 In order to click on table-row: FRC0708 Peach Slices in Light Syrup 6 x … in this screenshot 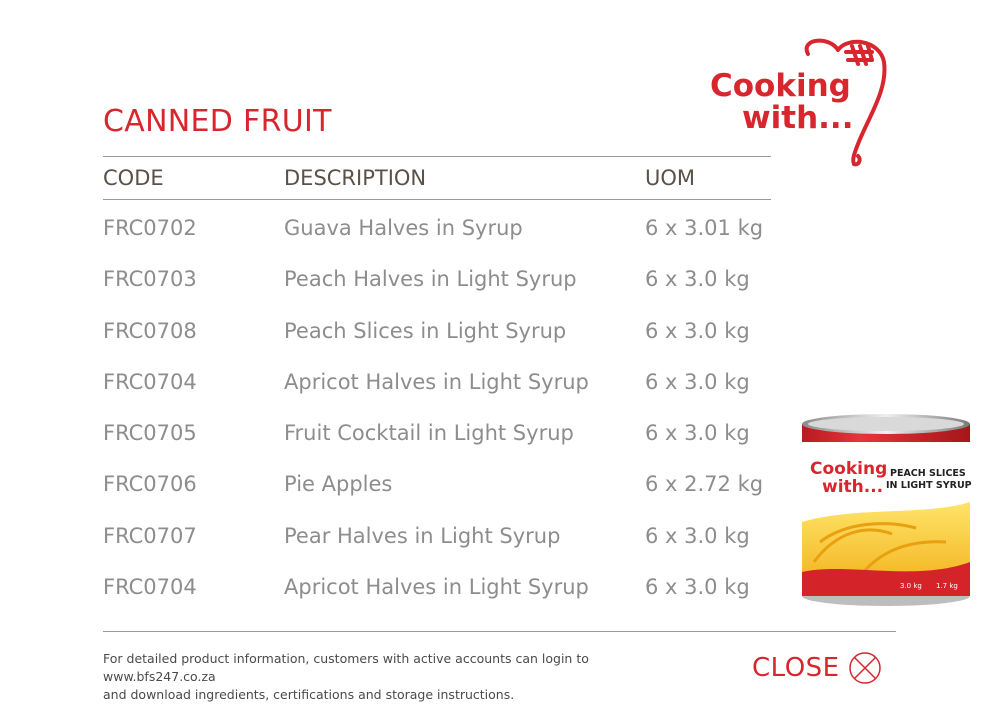, I will do `click(400, 344)`.